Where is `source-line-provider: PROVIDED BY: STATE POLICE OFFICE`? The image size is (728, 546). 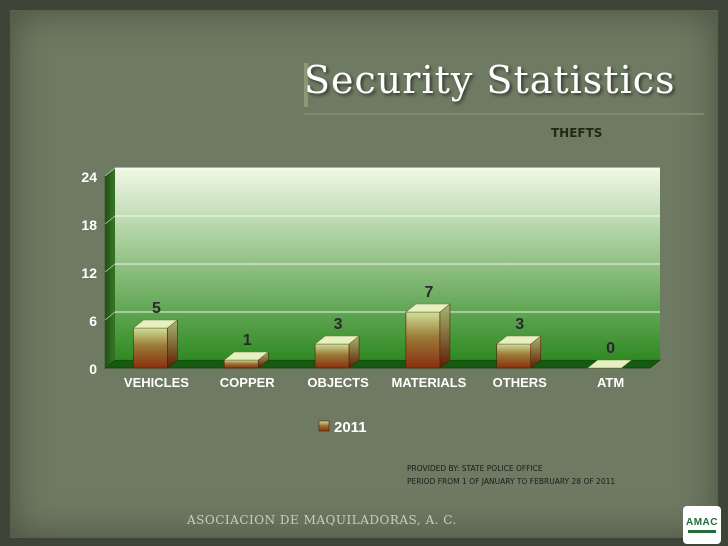
source-line-provider: PROVIDED BY: STATE POLICE OFFICE is located at coordinates (475, 468).